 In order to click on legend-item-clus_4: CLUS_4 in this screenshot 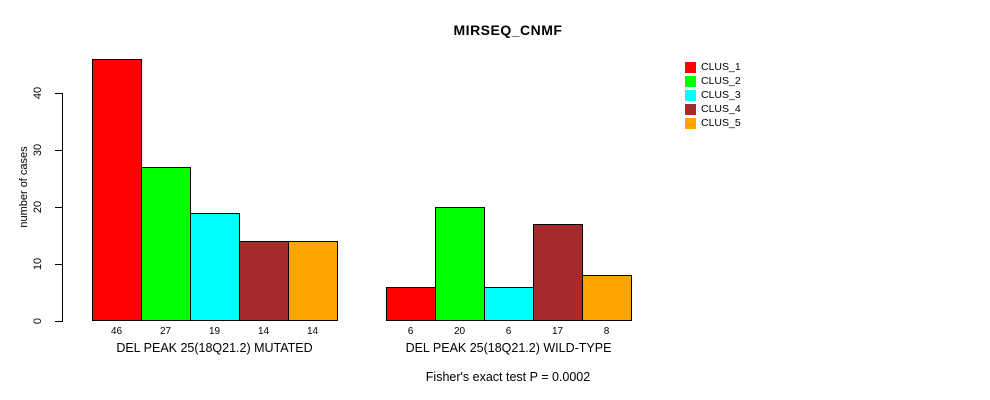, I will do `click(713, 109)`.